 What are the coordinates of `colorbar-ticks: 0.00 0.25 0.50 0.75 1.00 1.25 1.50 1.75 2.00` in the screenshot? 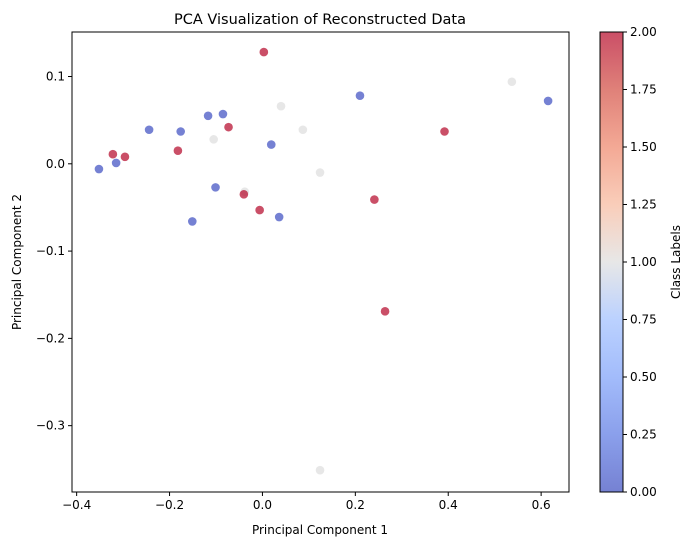 It's located at (640, 262).